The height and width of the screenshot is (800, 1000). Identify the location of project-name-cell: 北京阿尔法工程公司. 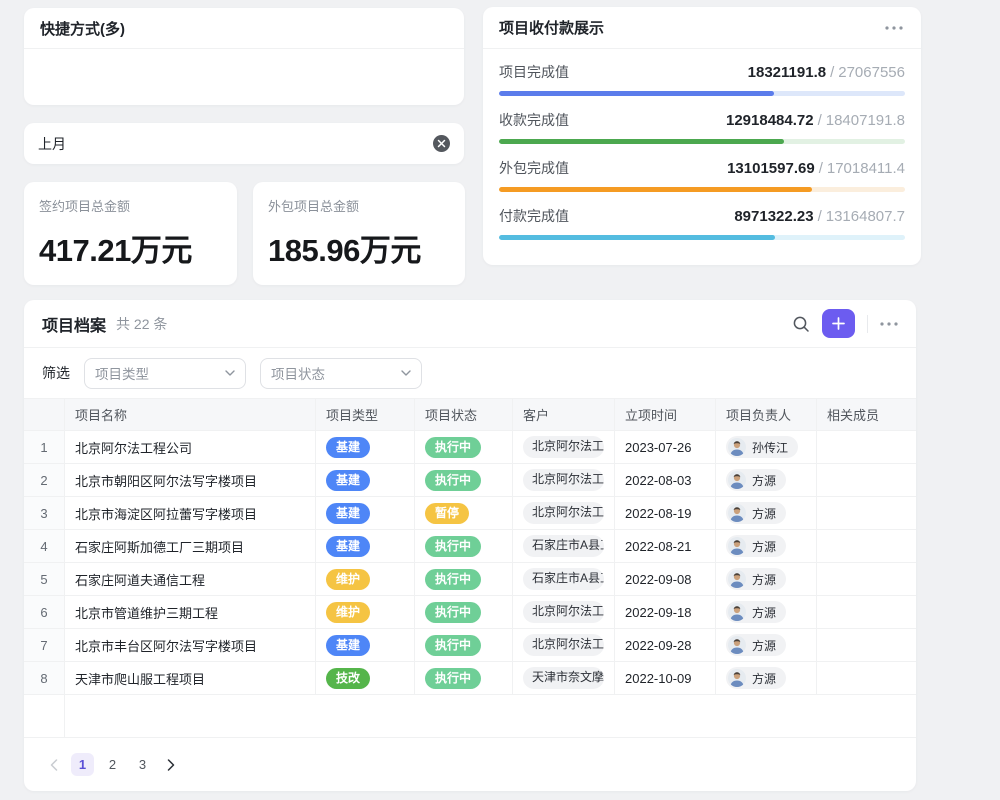
(190, 447).